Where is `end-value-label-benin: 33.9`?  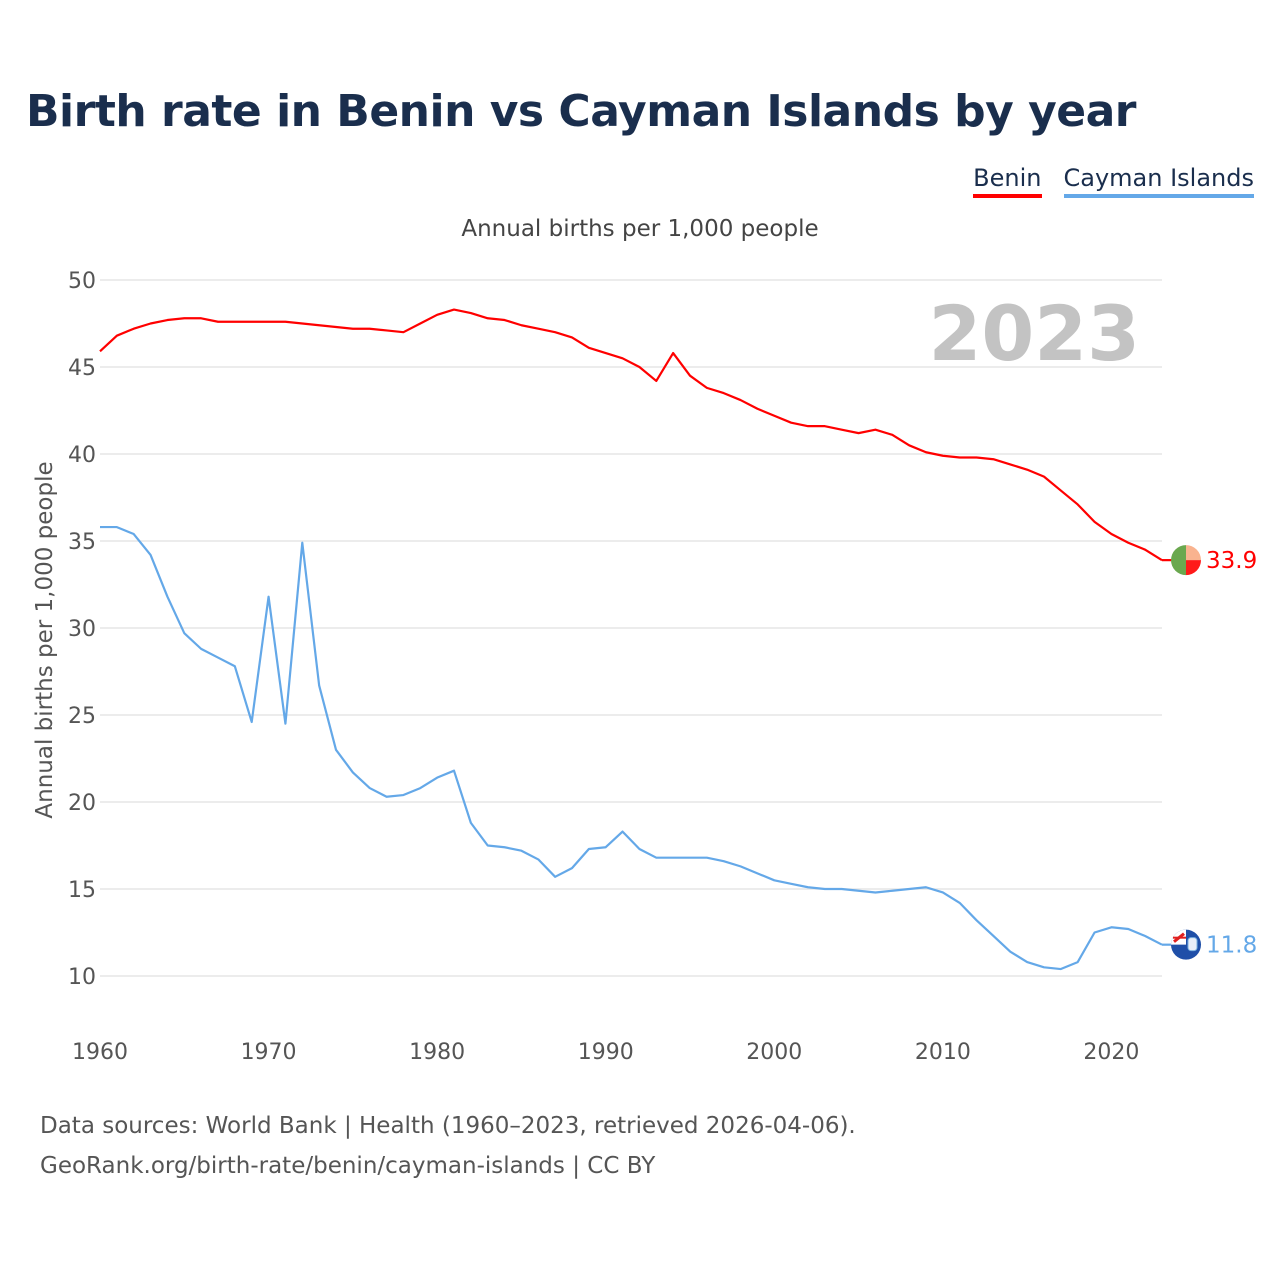 end-value-label-benin: 33.9 is located at coordinates (1231, 561).